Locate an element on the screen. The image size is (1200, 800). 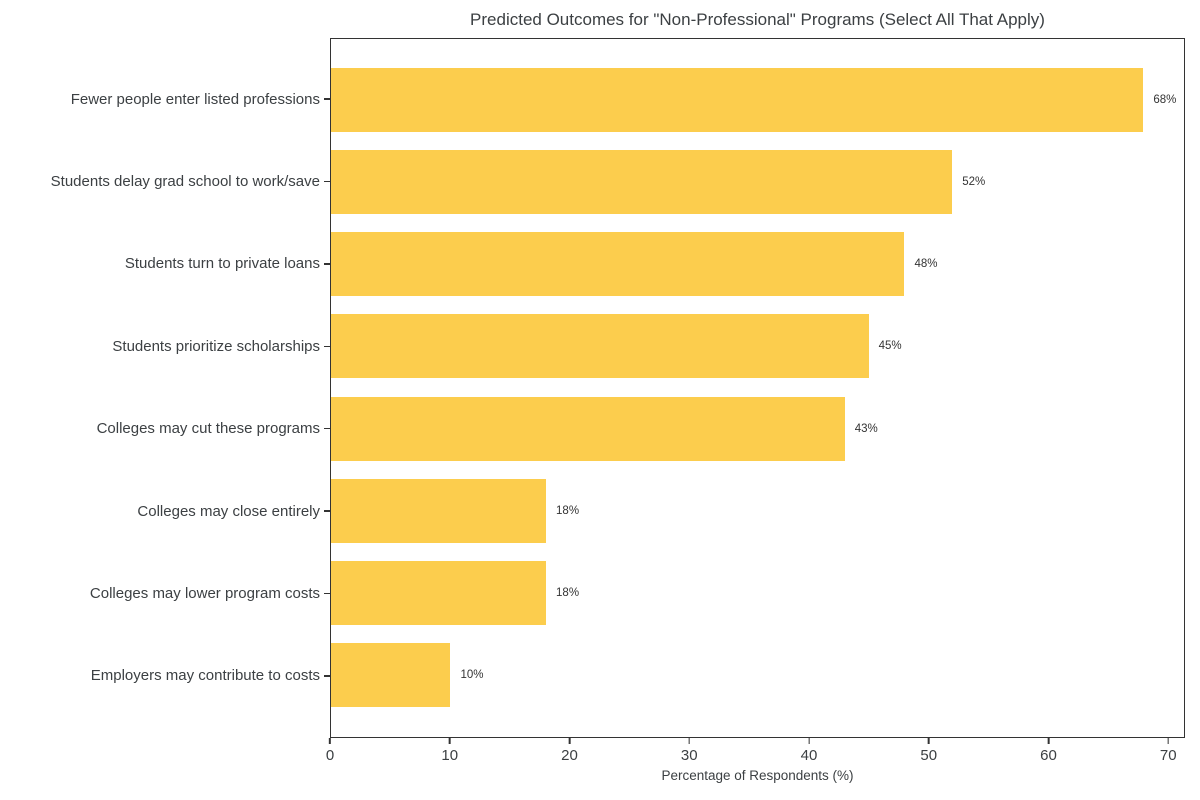
y-category-cell: Students turn to private loans is located at coordinates (165, 264).